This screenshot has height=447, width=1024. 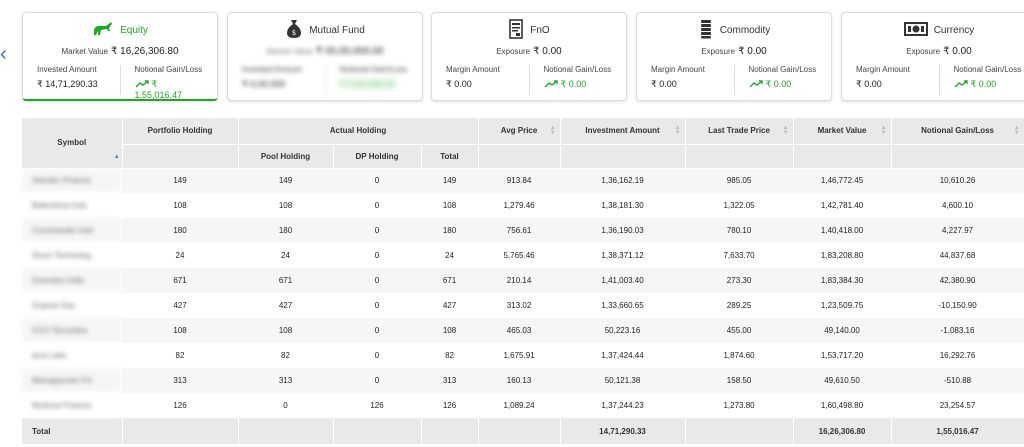 What do you see at coordinates (962, 84) in the screenshot?
I see `trend-up-icon` at bounding box center [962, 84].